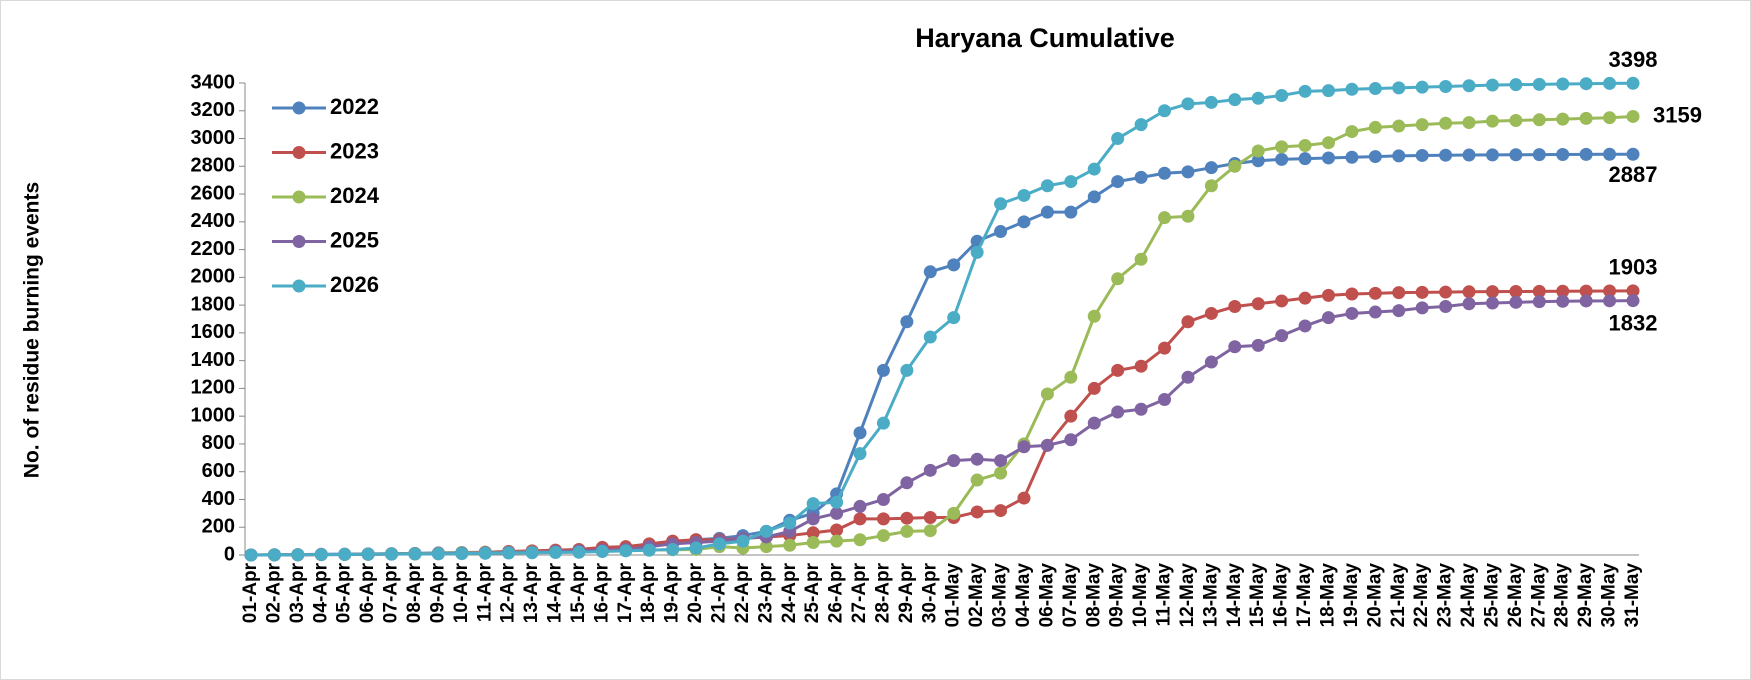 The image size is (1751, 680). Describe the element at coordinates (213, 360) in the screenshot. I see `y-tick-label: 1400` at that location.